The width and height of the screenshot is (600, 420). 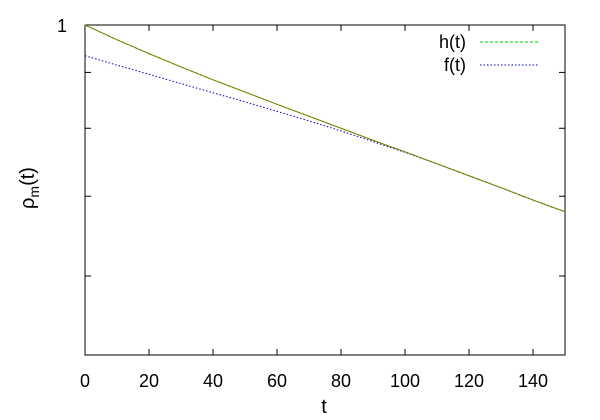 What do you see at coordinates (34, 192) in the screenshot?
I see `y-axis-label-sub: m` at bounding box center [34, 192].